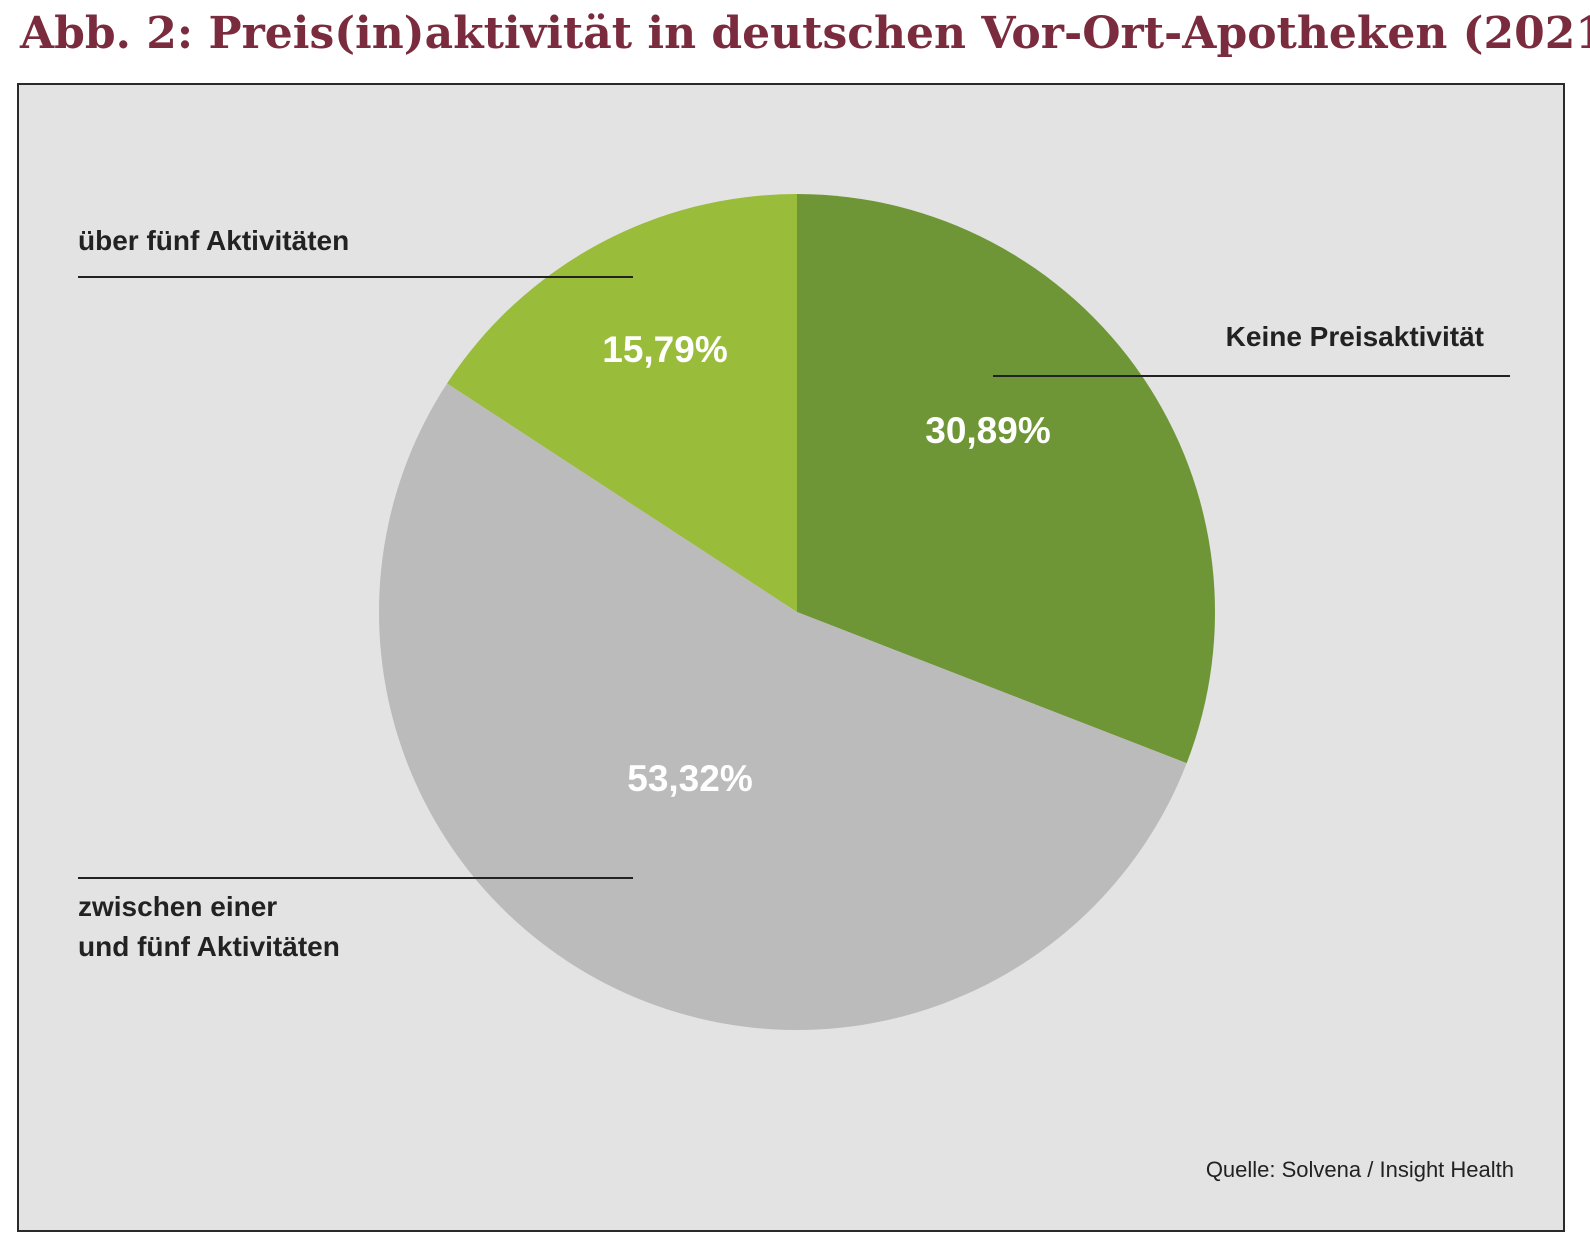 The height and width of the screenshot is (1250, 1590). I want to click on source-note: Quelle: Solvena / Insight Health, so click(1359, 1169).